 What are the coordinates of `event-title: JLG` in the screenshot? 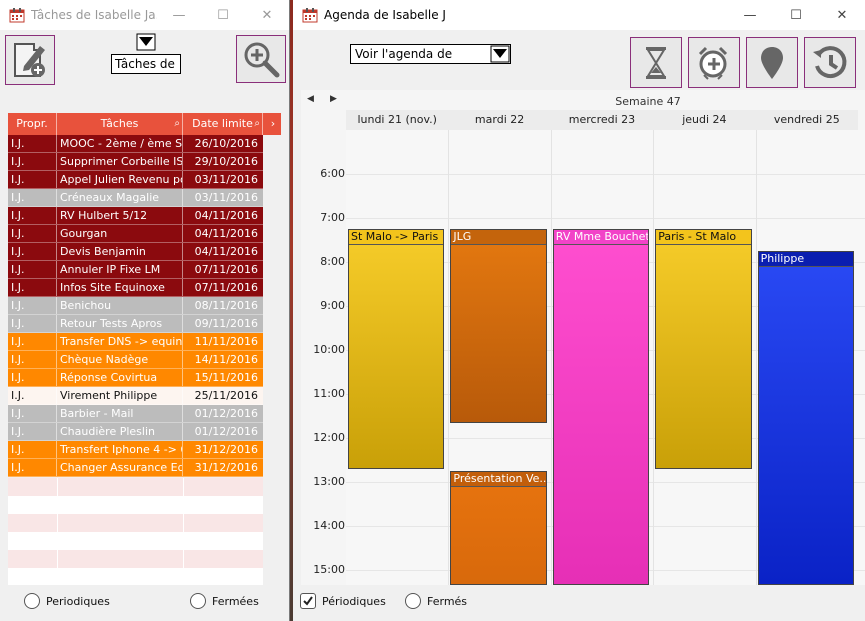 It's located at (498, 237).